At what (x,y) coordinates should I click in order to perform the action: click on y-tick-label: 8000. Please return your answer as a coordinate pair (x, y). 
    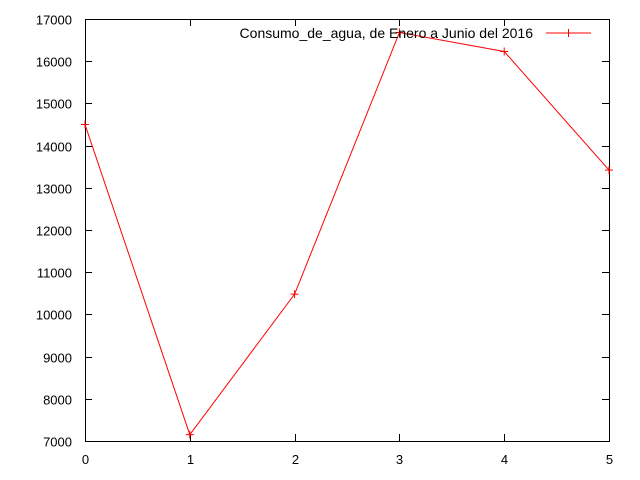
    Looking at the image, I should click on (57, 400).